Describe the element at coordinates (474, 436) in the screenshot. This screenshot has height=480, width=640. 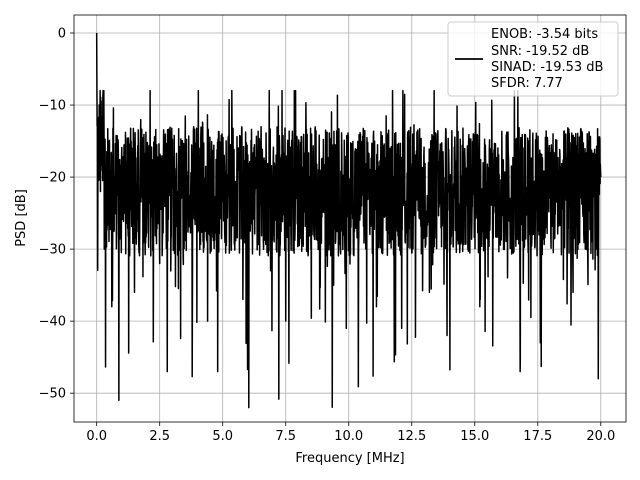
I see `x-tick-label: 15.0` at that location.